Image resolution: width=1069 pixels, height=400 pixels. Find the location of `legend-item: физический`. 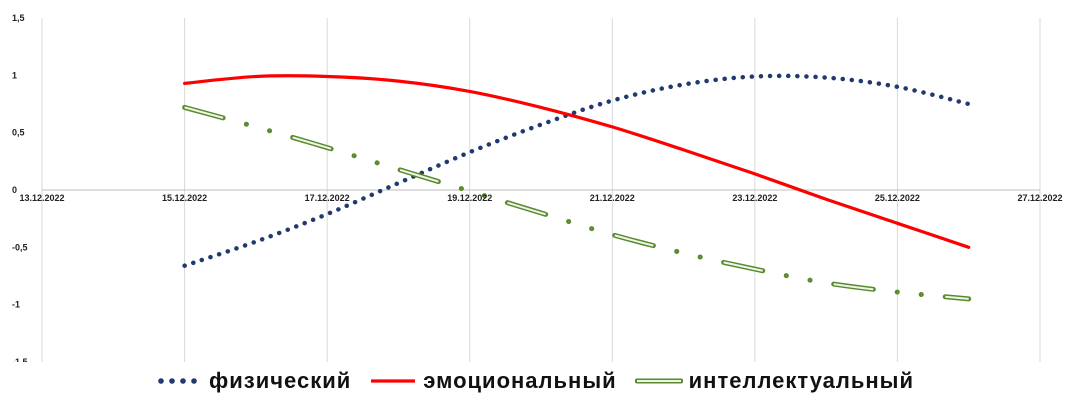

legend-item: физический is located at coordinates (253, 381).